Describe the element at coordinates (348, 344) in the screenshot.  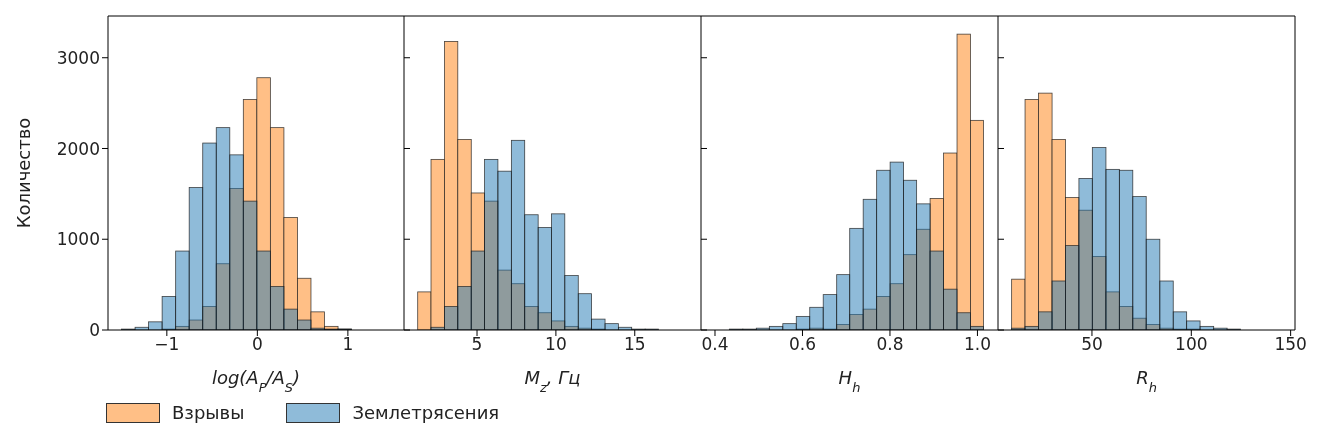
I see `x-tick-label: 1` at that location.